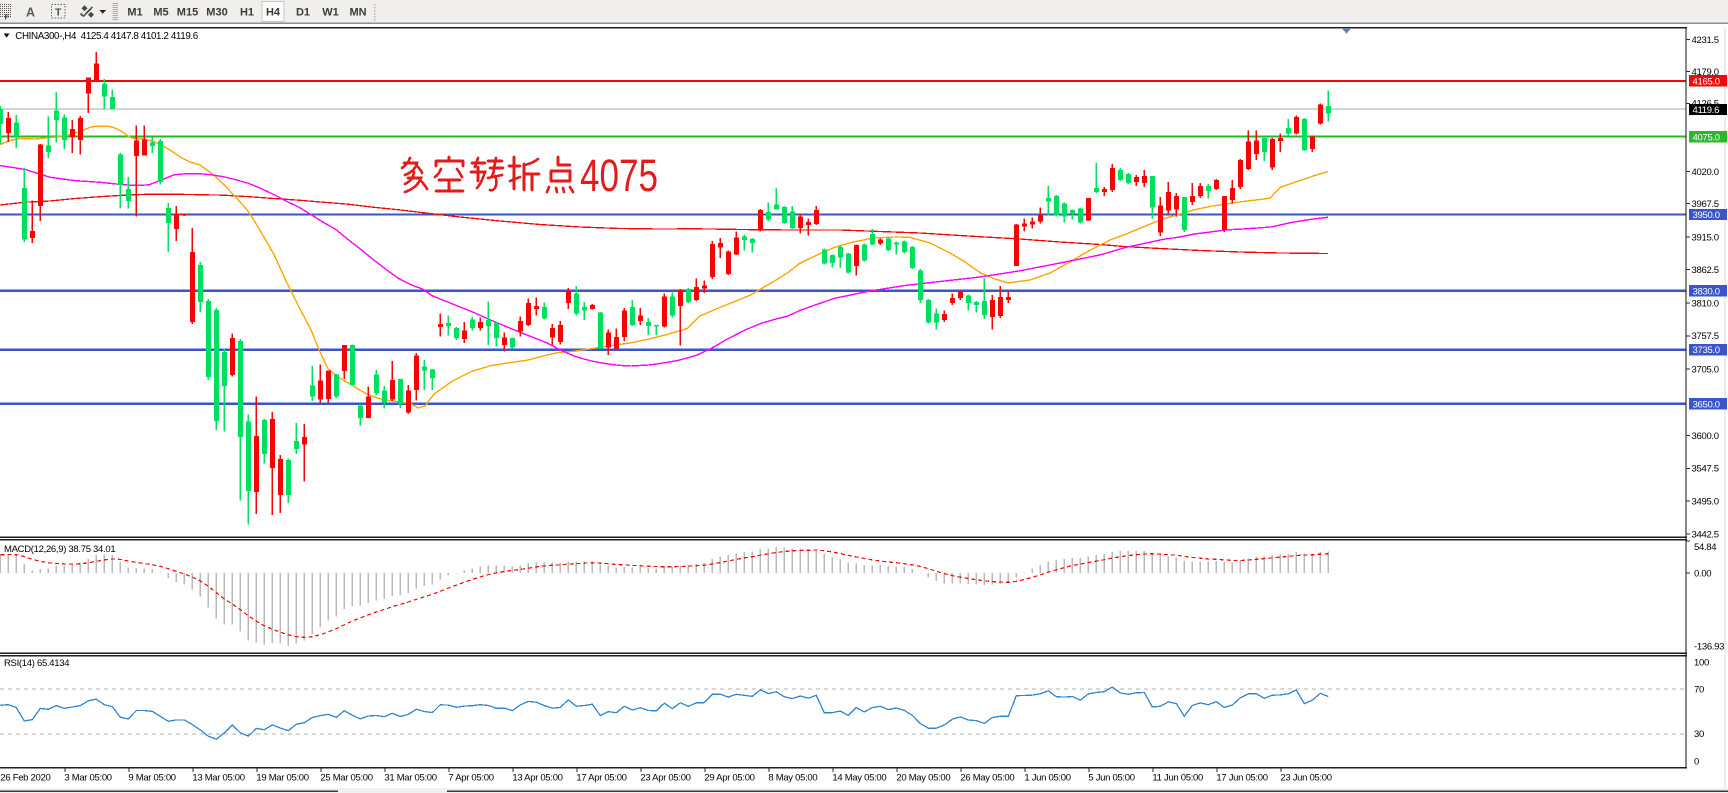  I want to click on svg-text: 4179.0, so click(1705, 72).